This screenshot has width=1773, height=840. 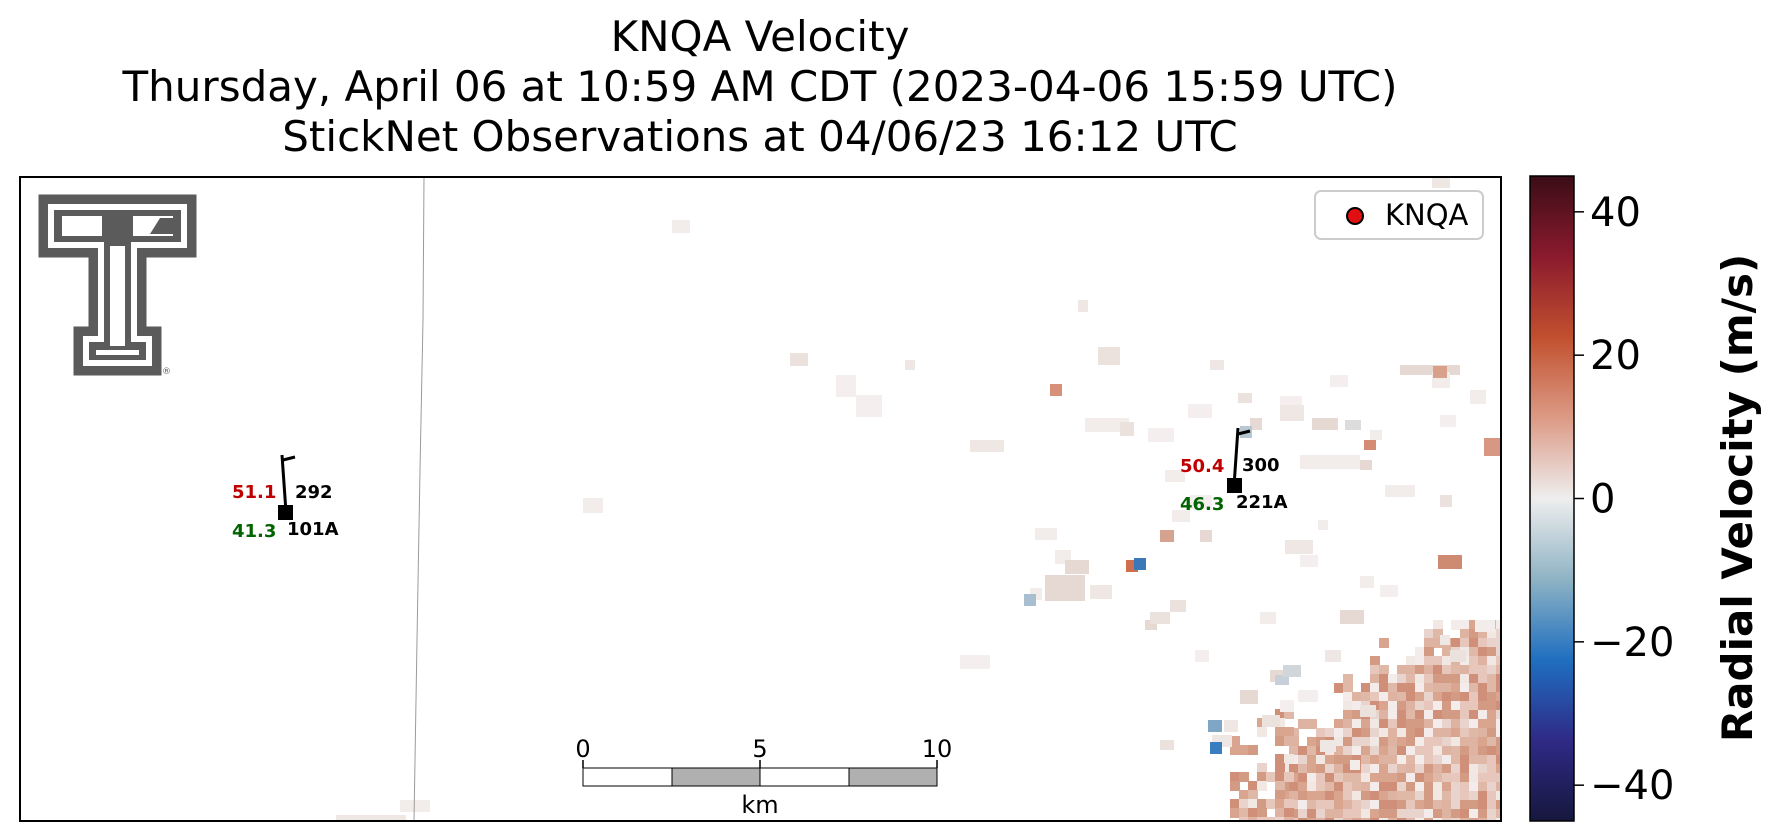 I want to click on station-pressure: 292, so click(x=314, y=492).